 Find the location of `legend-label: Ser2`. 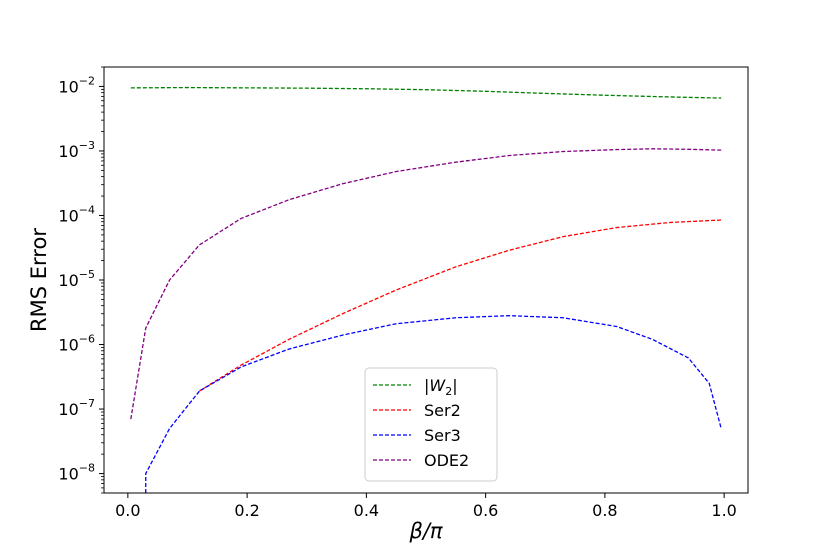

legend-label: Ser2 is located at coordinates (442, 410).